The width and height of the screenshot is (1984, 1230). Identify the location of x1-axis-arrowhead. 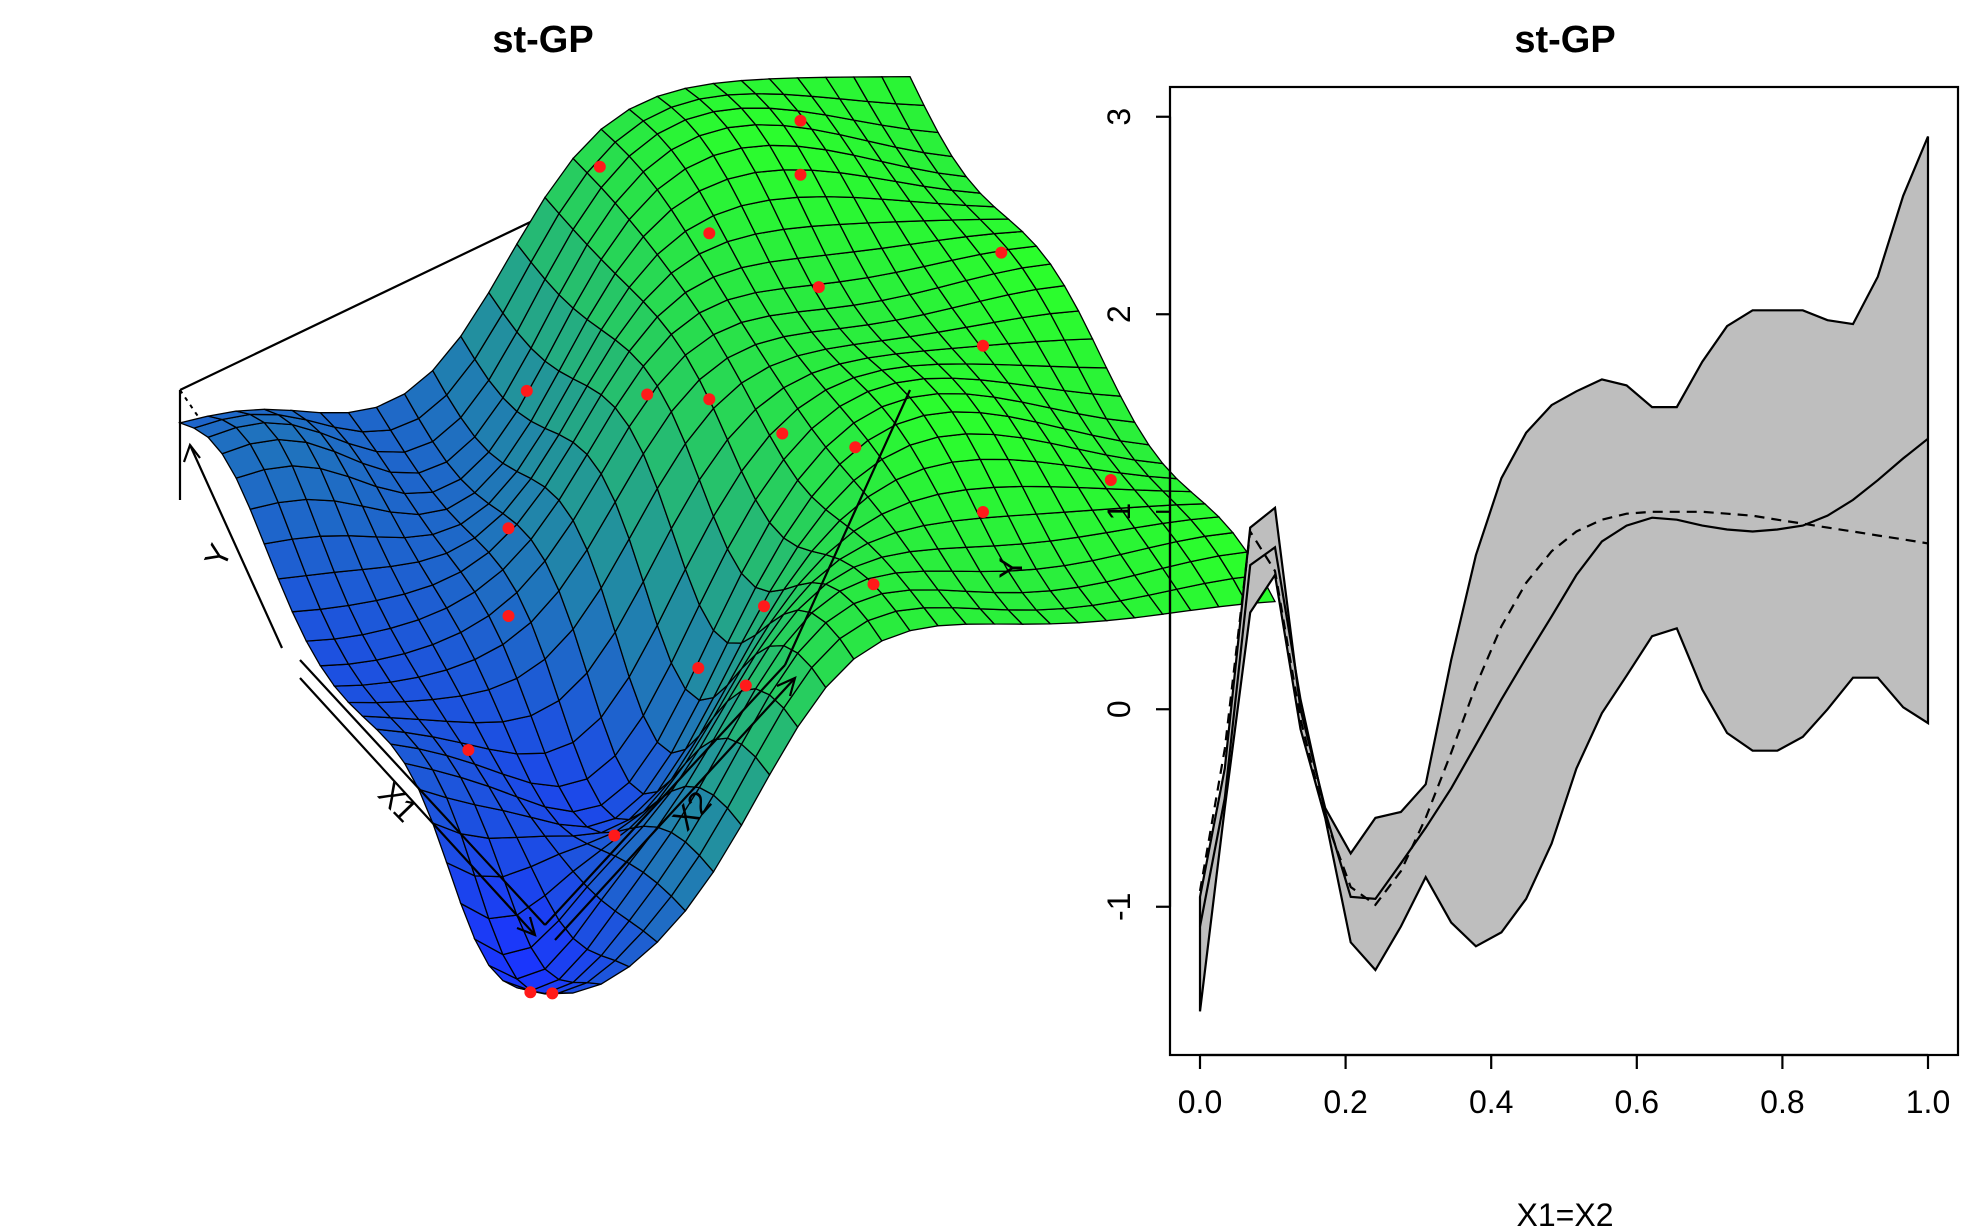
(526, 926).